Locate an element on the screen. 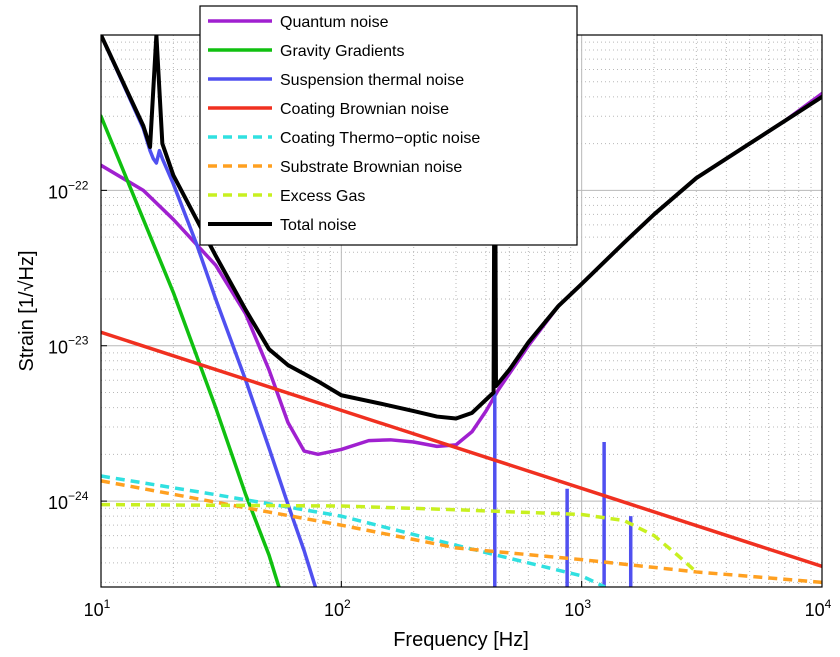  y-tick-label: 10−24 is located at coordinates (68, 501).